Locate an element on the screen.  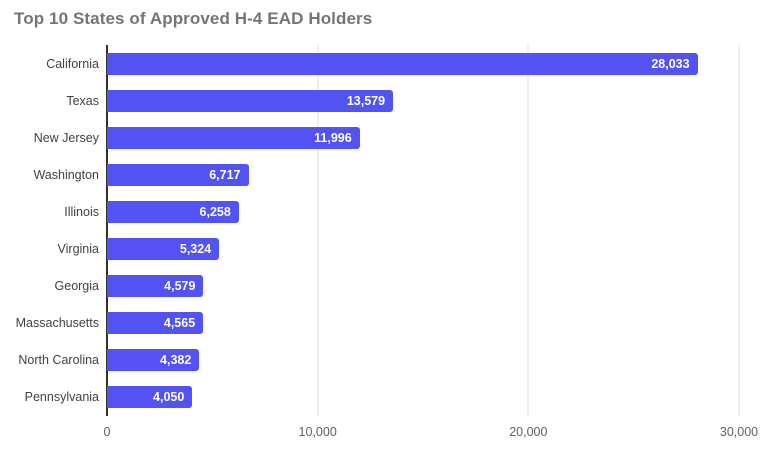
bar-row: Washington 6,717 is located at coordinates (369, 174).